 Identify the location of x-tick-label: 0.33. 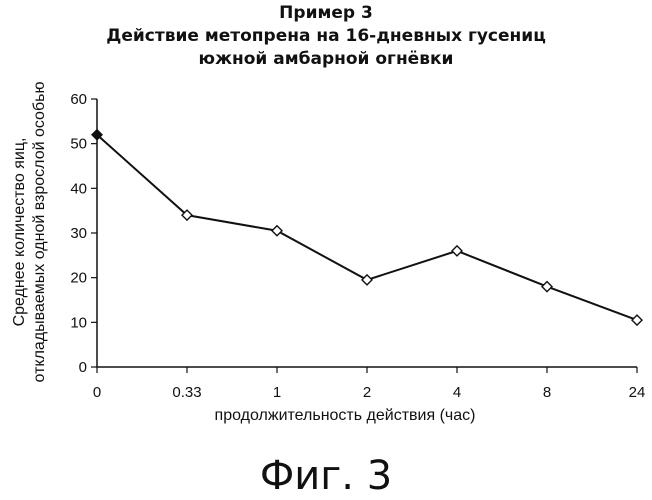
(186, 392).